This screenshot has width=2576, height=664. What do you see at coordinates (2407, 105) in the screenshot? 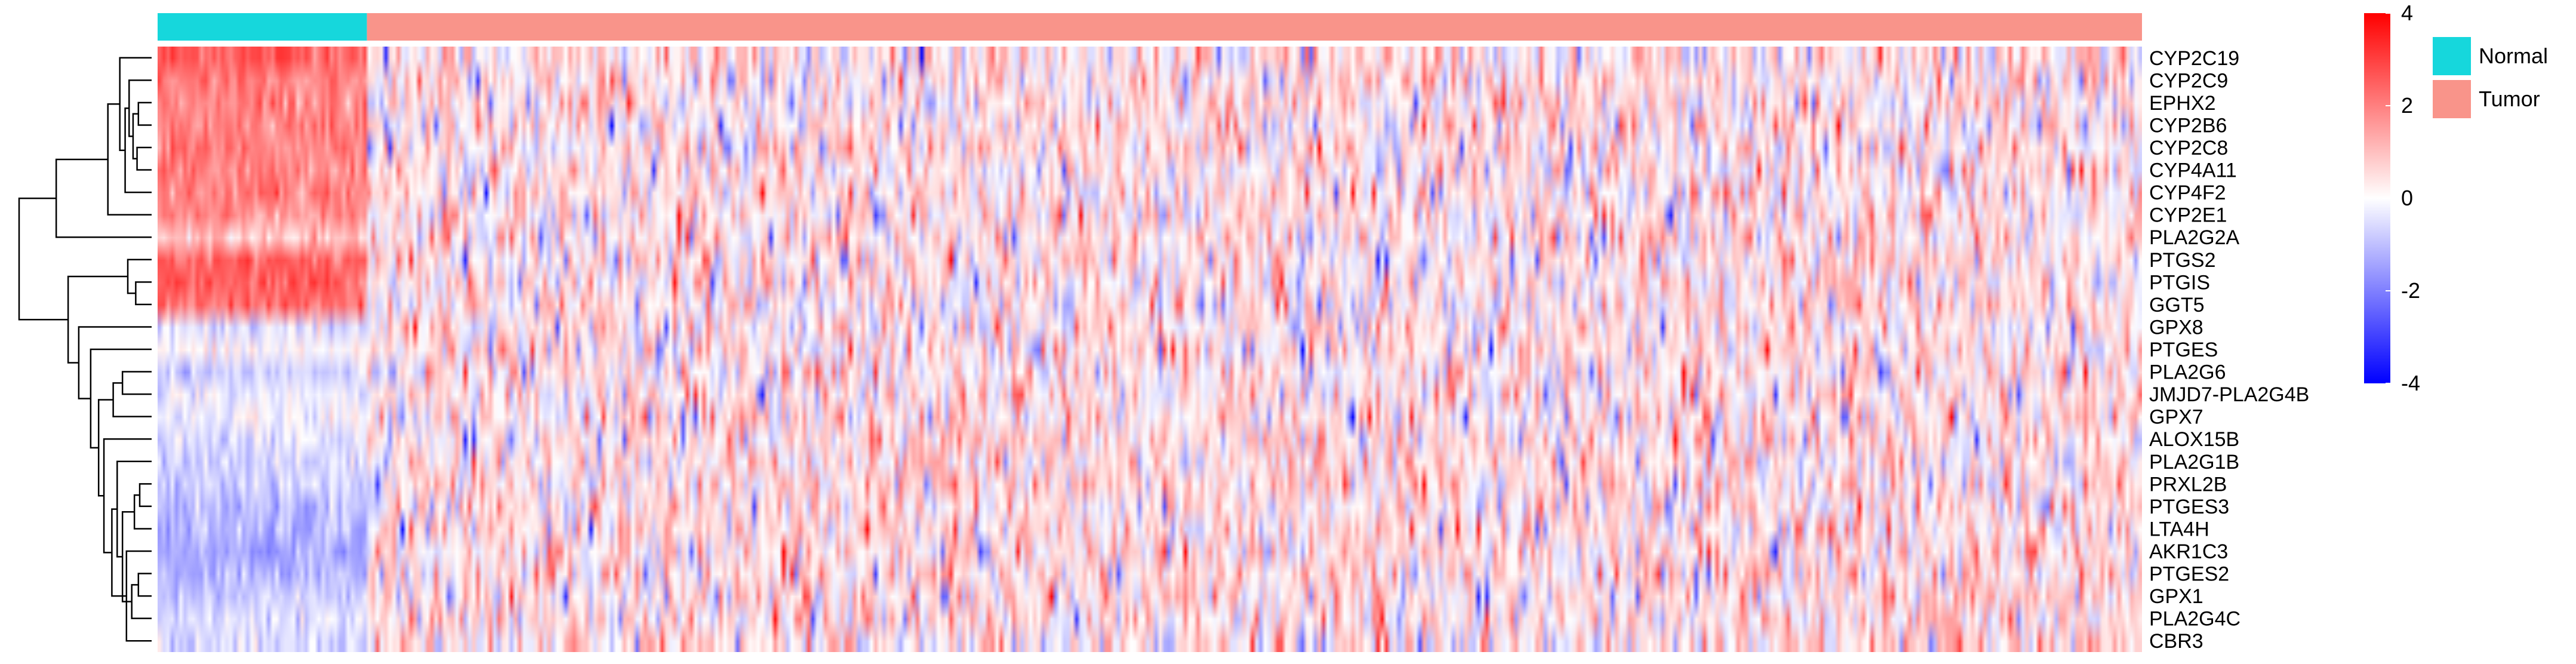
I see `color-scale-tick-label: 2` at bounding box center [2407, 105].